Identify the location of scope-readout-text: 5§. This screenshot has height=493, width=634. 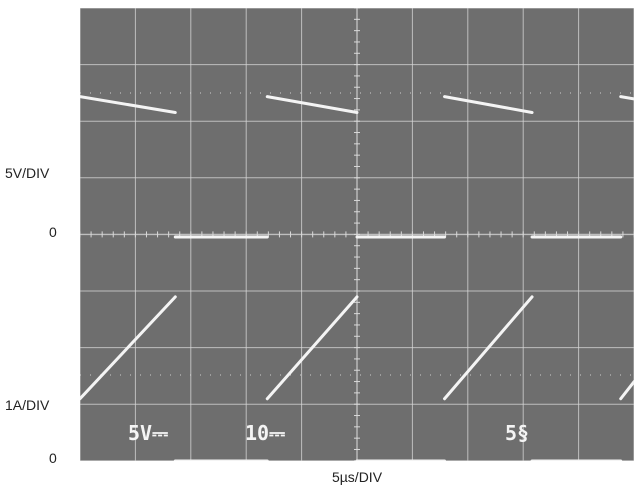
(517, 433).